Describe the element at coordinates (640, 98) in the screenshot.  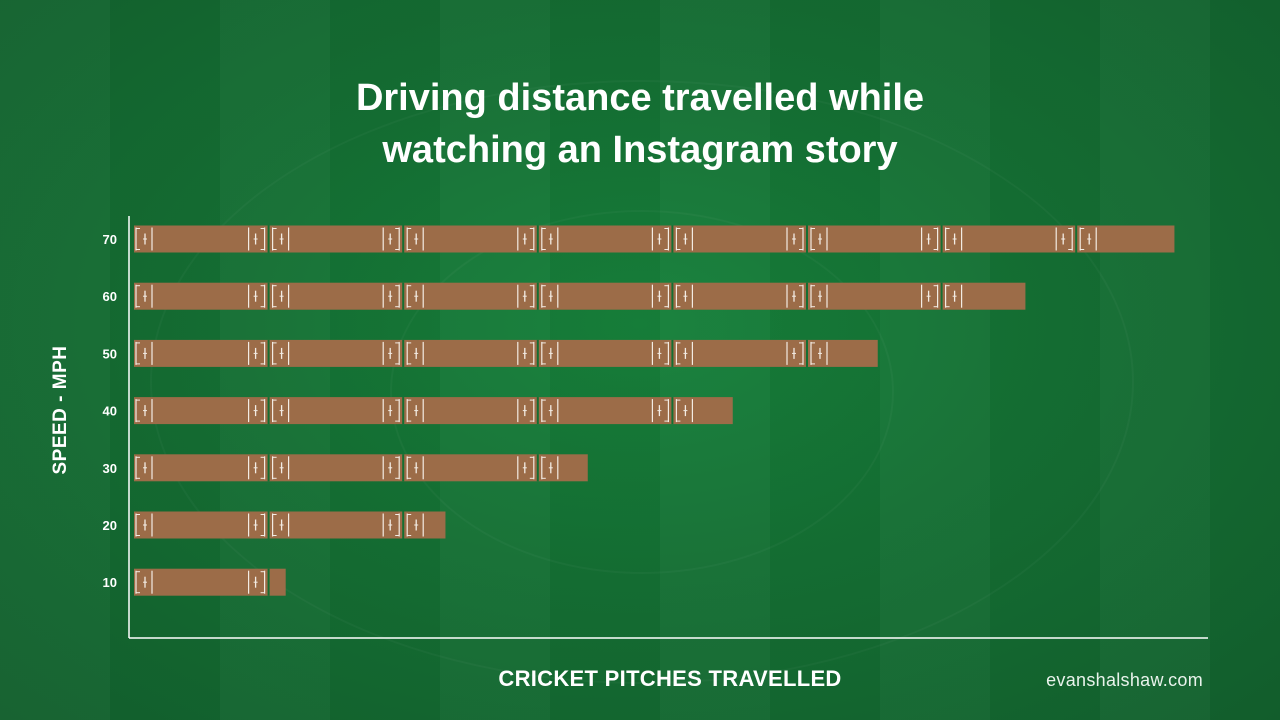
I see `chart-title-line-1: Driving distance travelled while` at that location.